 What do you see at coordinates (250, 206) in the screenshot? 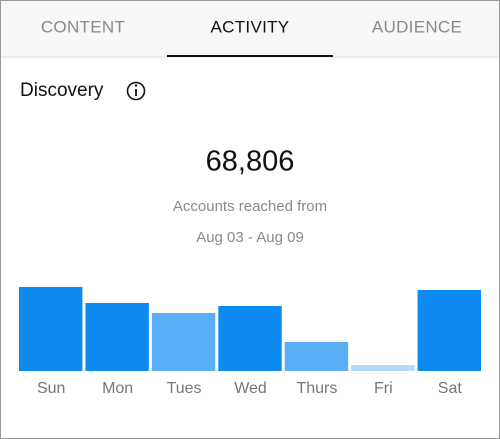
I see `caption: Accounts reached from` at bounding box center [250, 206].